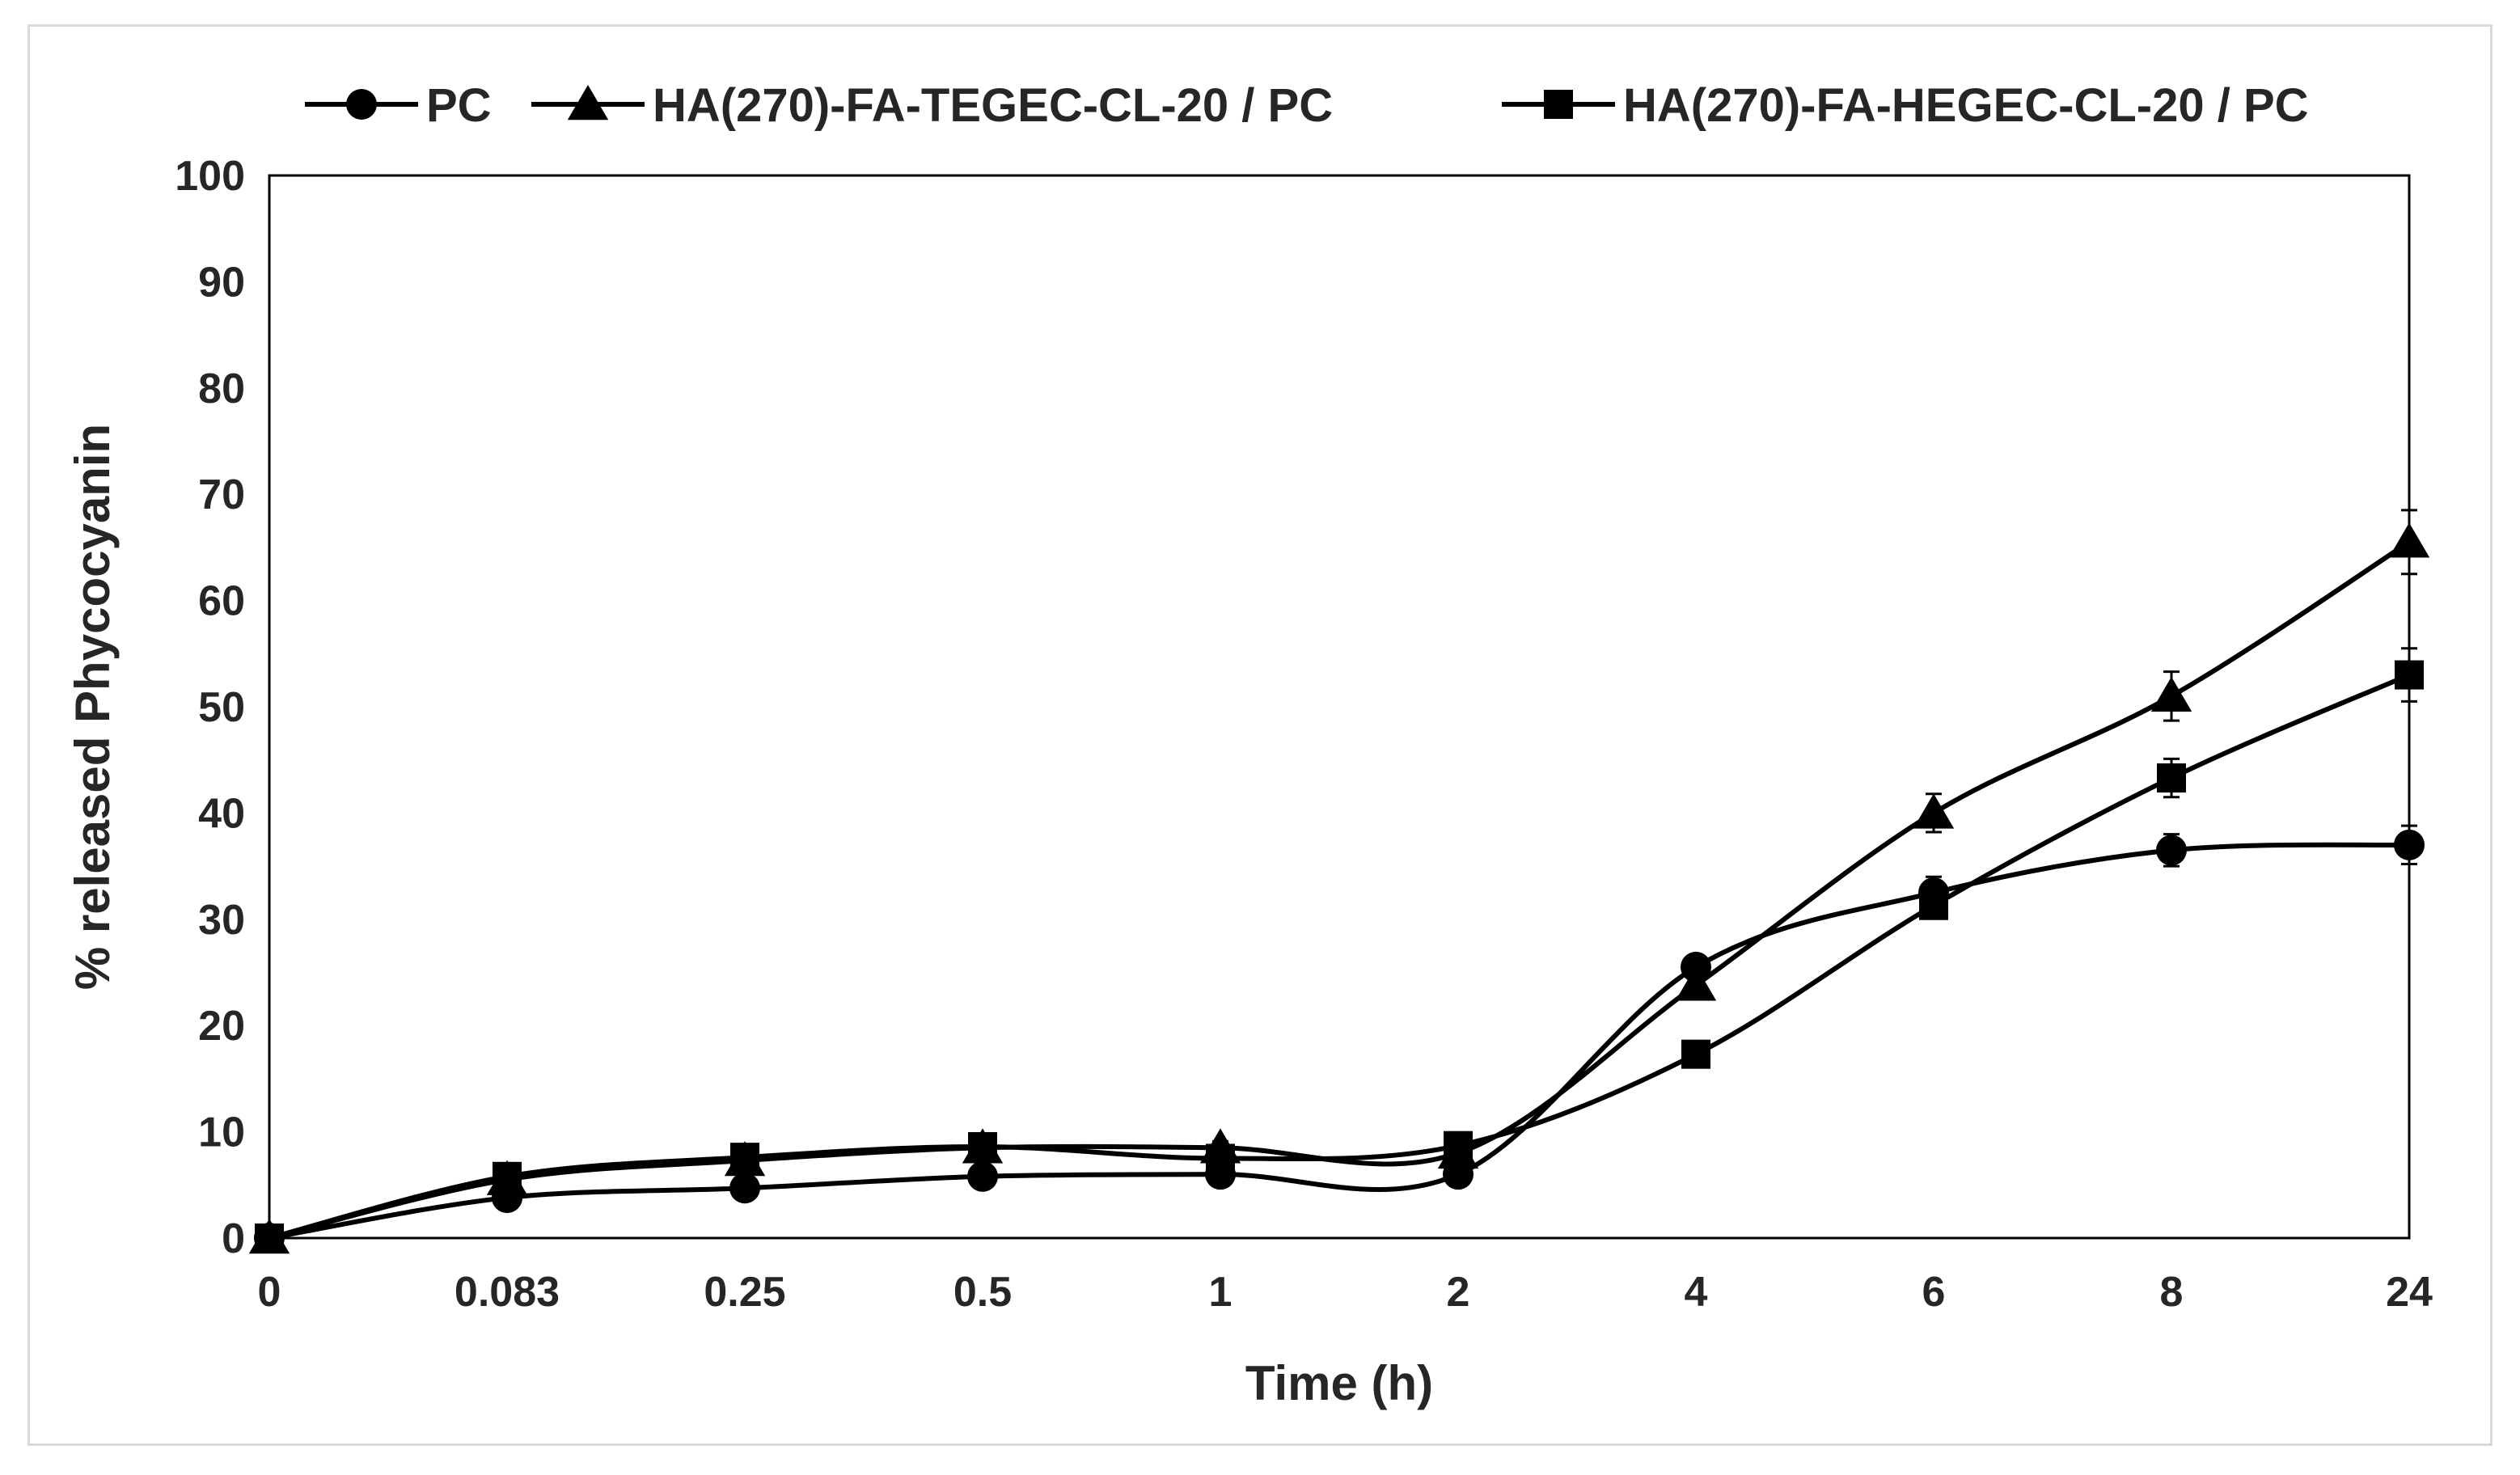 The height and width of the screenshot is (1475, 2520). What do you see at coordinates (1966, 106) in the screenshot?
I see `legend-label: HA(270)-FA-HEGEC-CL-20 / PC` at bounding box center [1966, 106].